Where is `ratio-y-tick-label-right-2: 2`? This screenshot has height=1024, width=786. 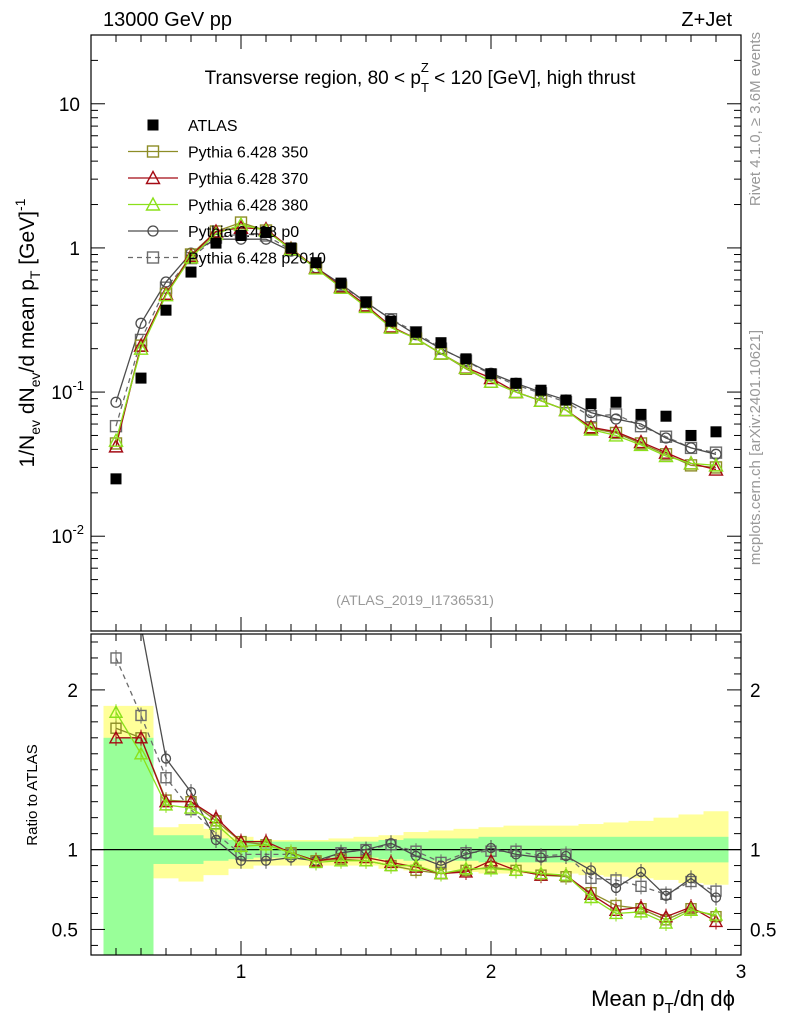
ratio-y-tick-label-right-2: 2 is located at coordinates (755, 691).